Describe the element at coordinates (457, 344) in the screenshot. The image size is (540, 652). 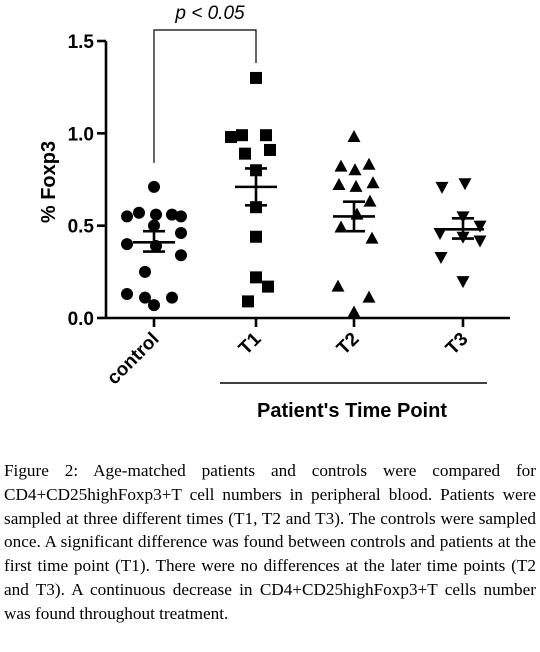
I see `x-tick-label-t3: T3` at that location.